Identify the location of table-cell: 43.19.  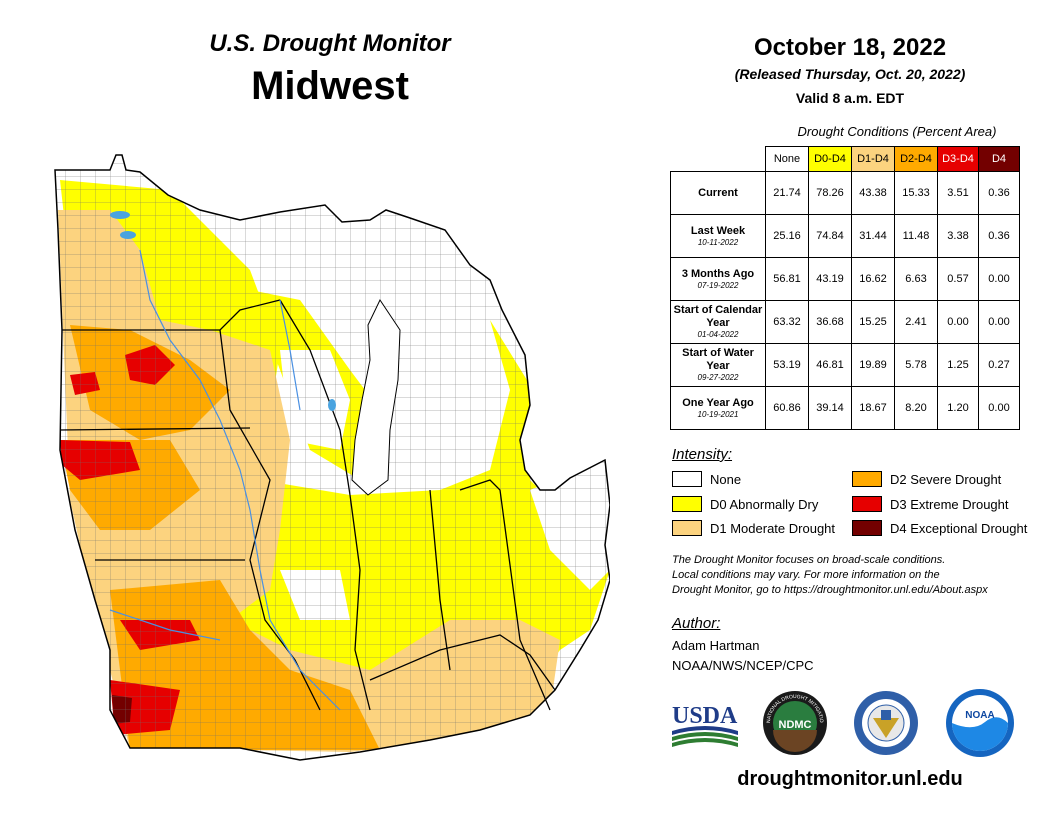
(830, 279).